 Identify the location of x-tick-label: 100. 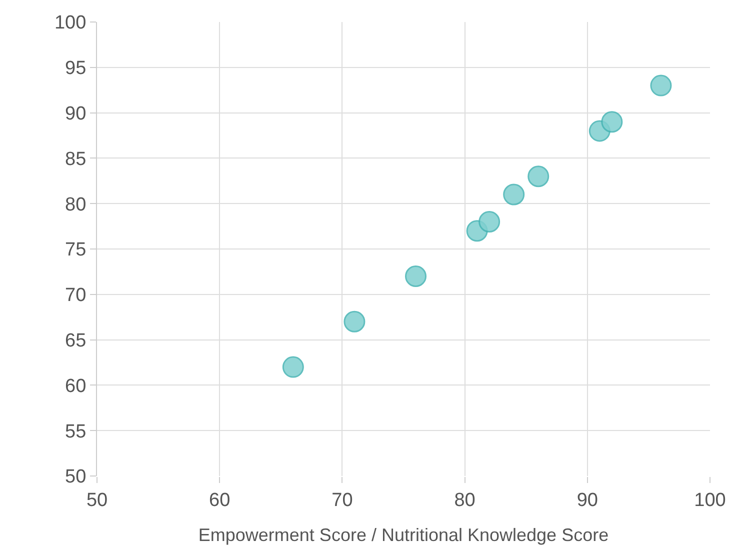
(710, 500).